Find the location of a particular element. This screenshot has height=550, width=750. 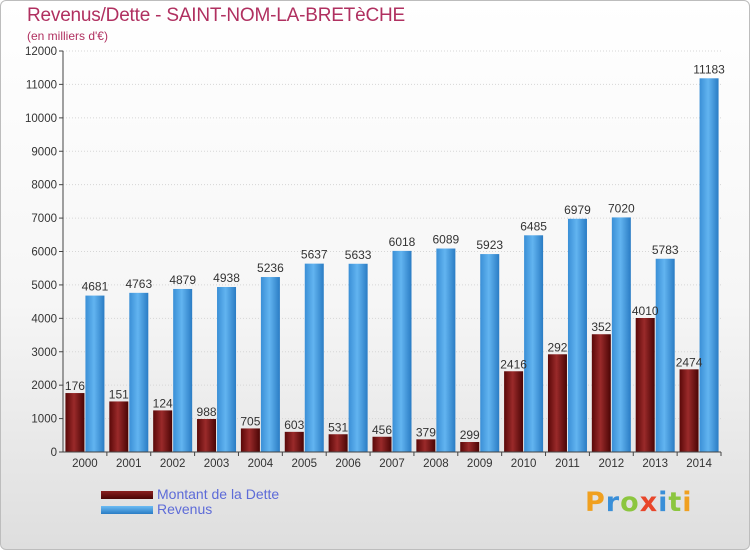

data-label-revenus: 7020 is located at coordinates (621, 208).